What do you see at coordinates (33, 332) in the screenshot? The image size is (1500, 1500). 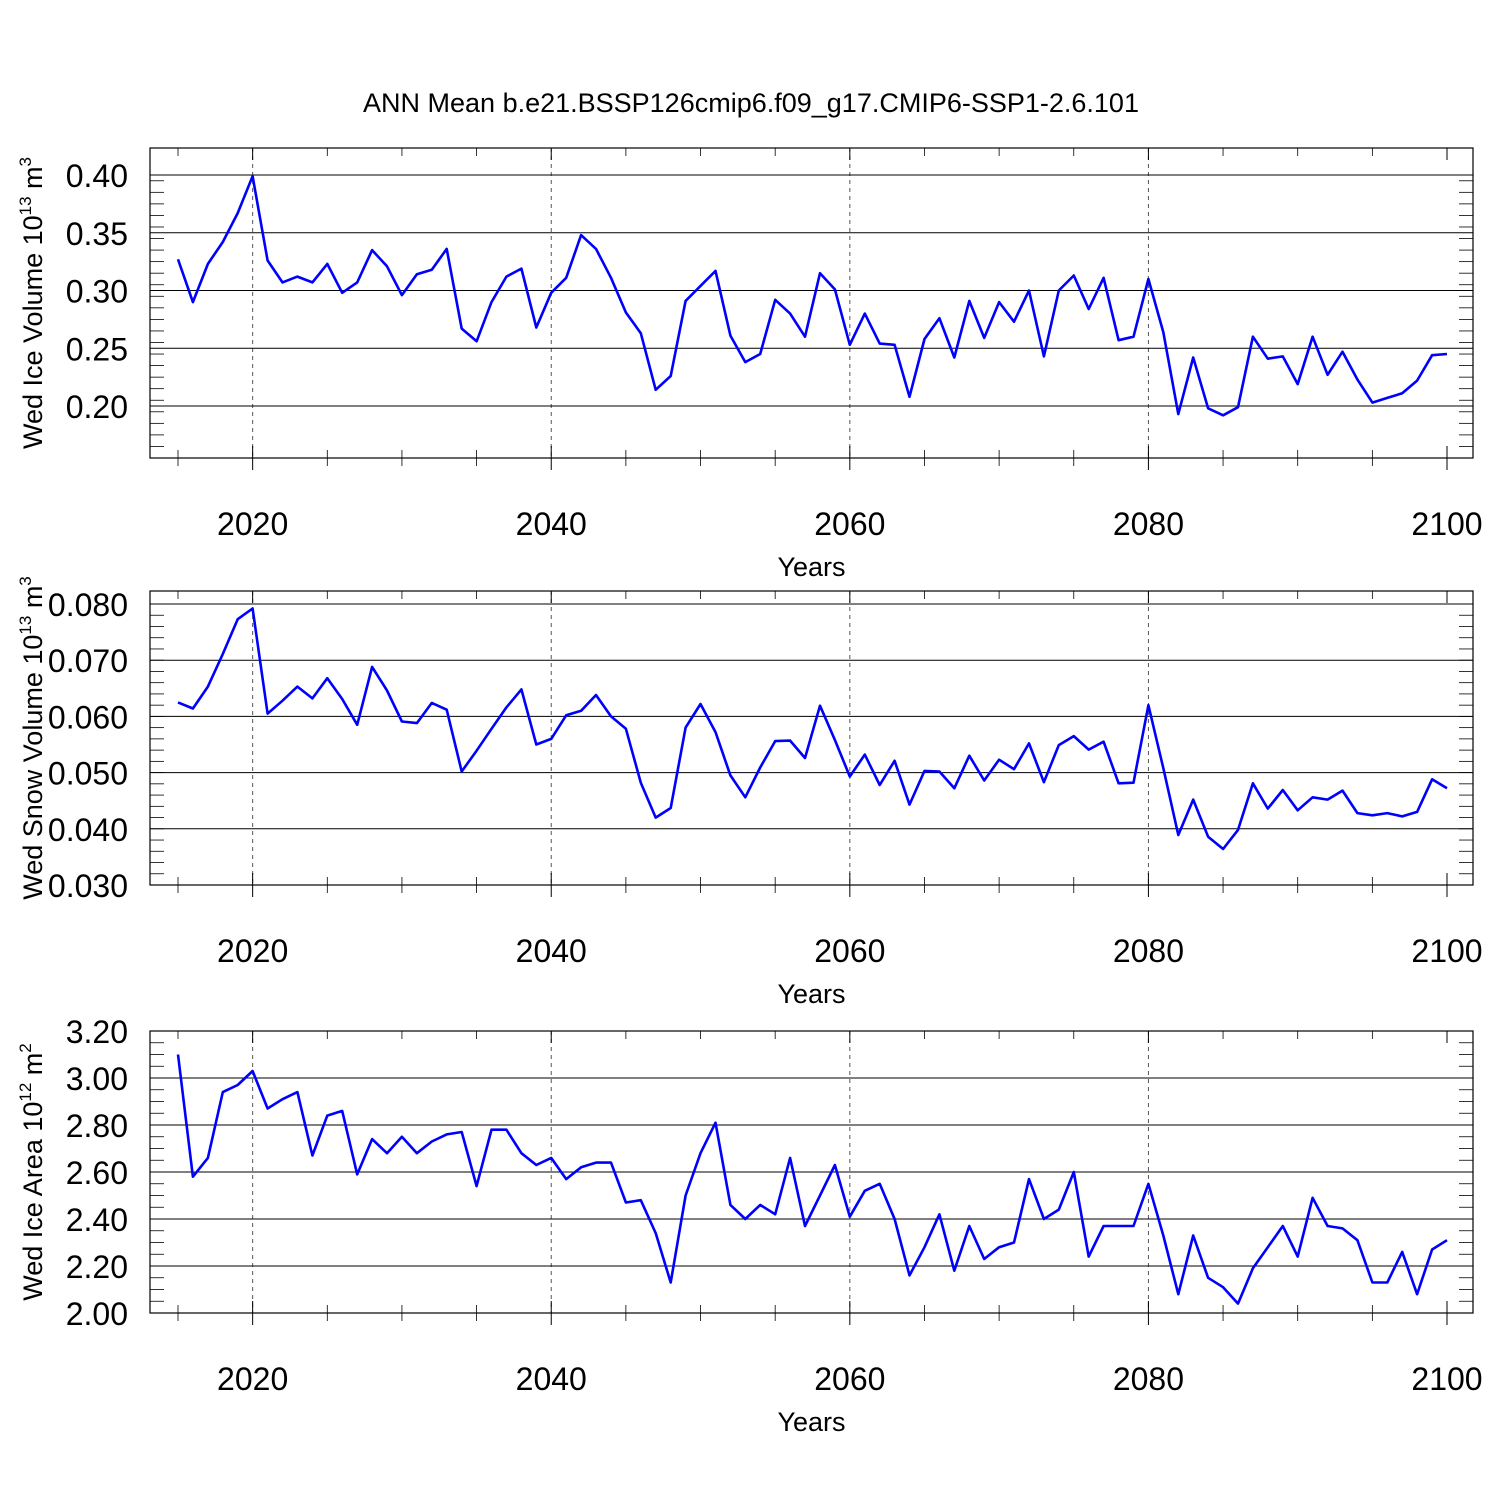 I see `y-axis-label-part: Wed Ice Volume 10` at bounding box center [33, 332].